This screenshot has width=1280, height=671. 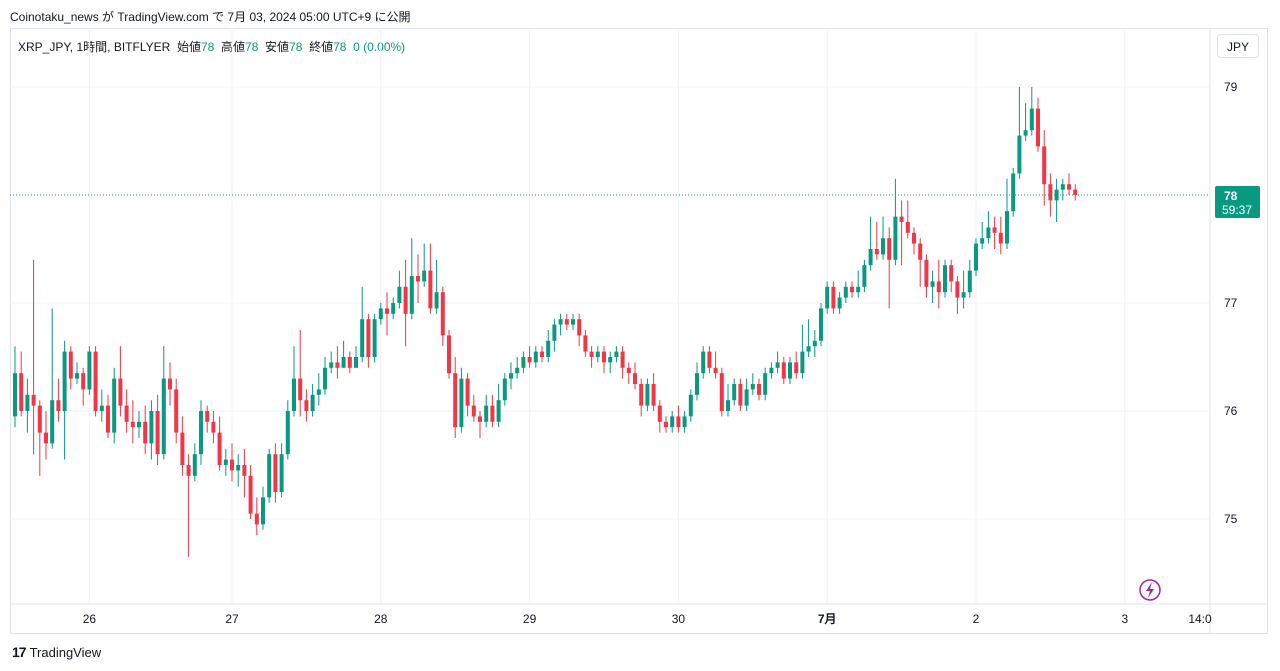 What do you see at coordinates (340, 47) in the screenshot?
I see `close-value: 78` at bounding box center [340, 47].